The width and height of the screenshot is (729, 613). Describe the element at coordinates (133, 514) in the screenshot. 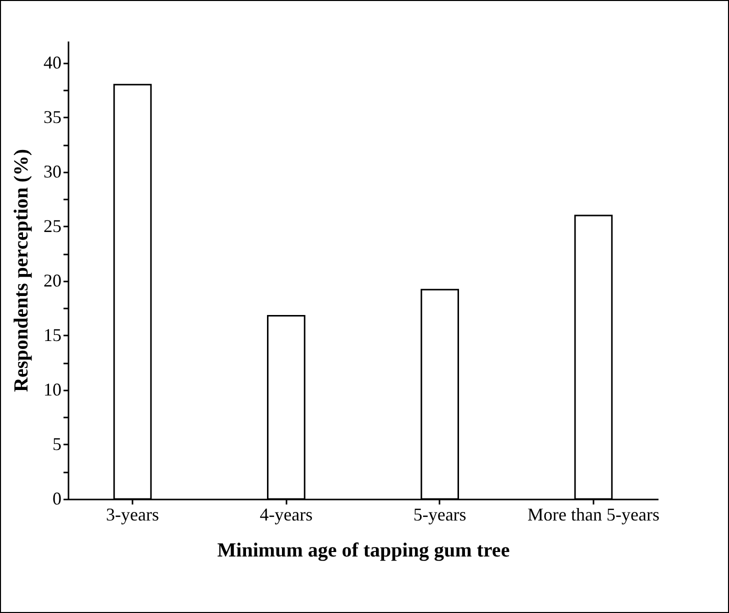

I see `x-tick-label: 3-years` at that location.